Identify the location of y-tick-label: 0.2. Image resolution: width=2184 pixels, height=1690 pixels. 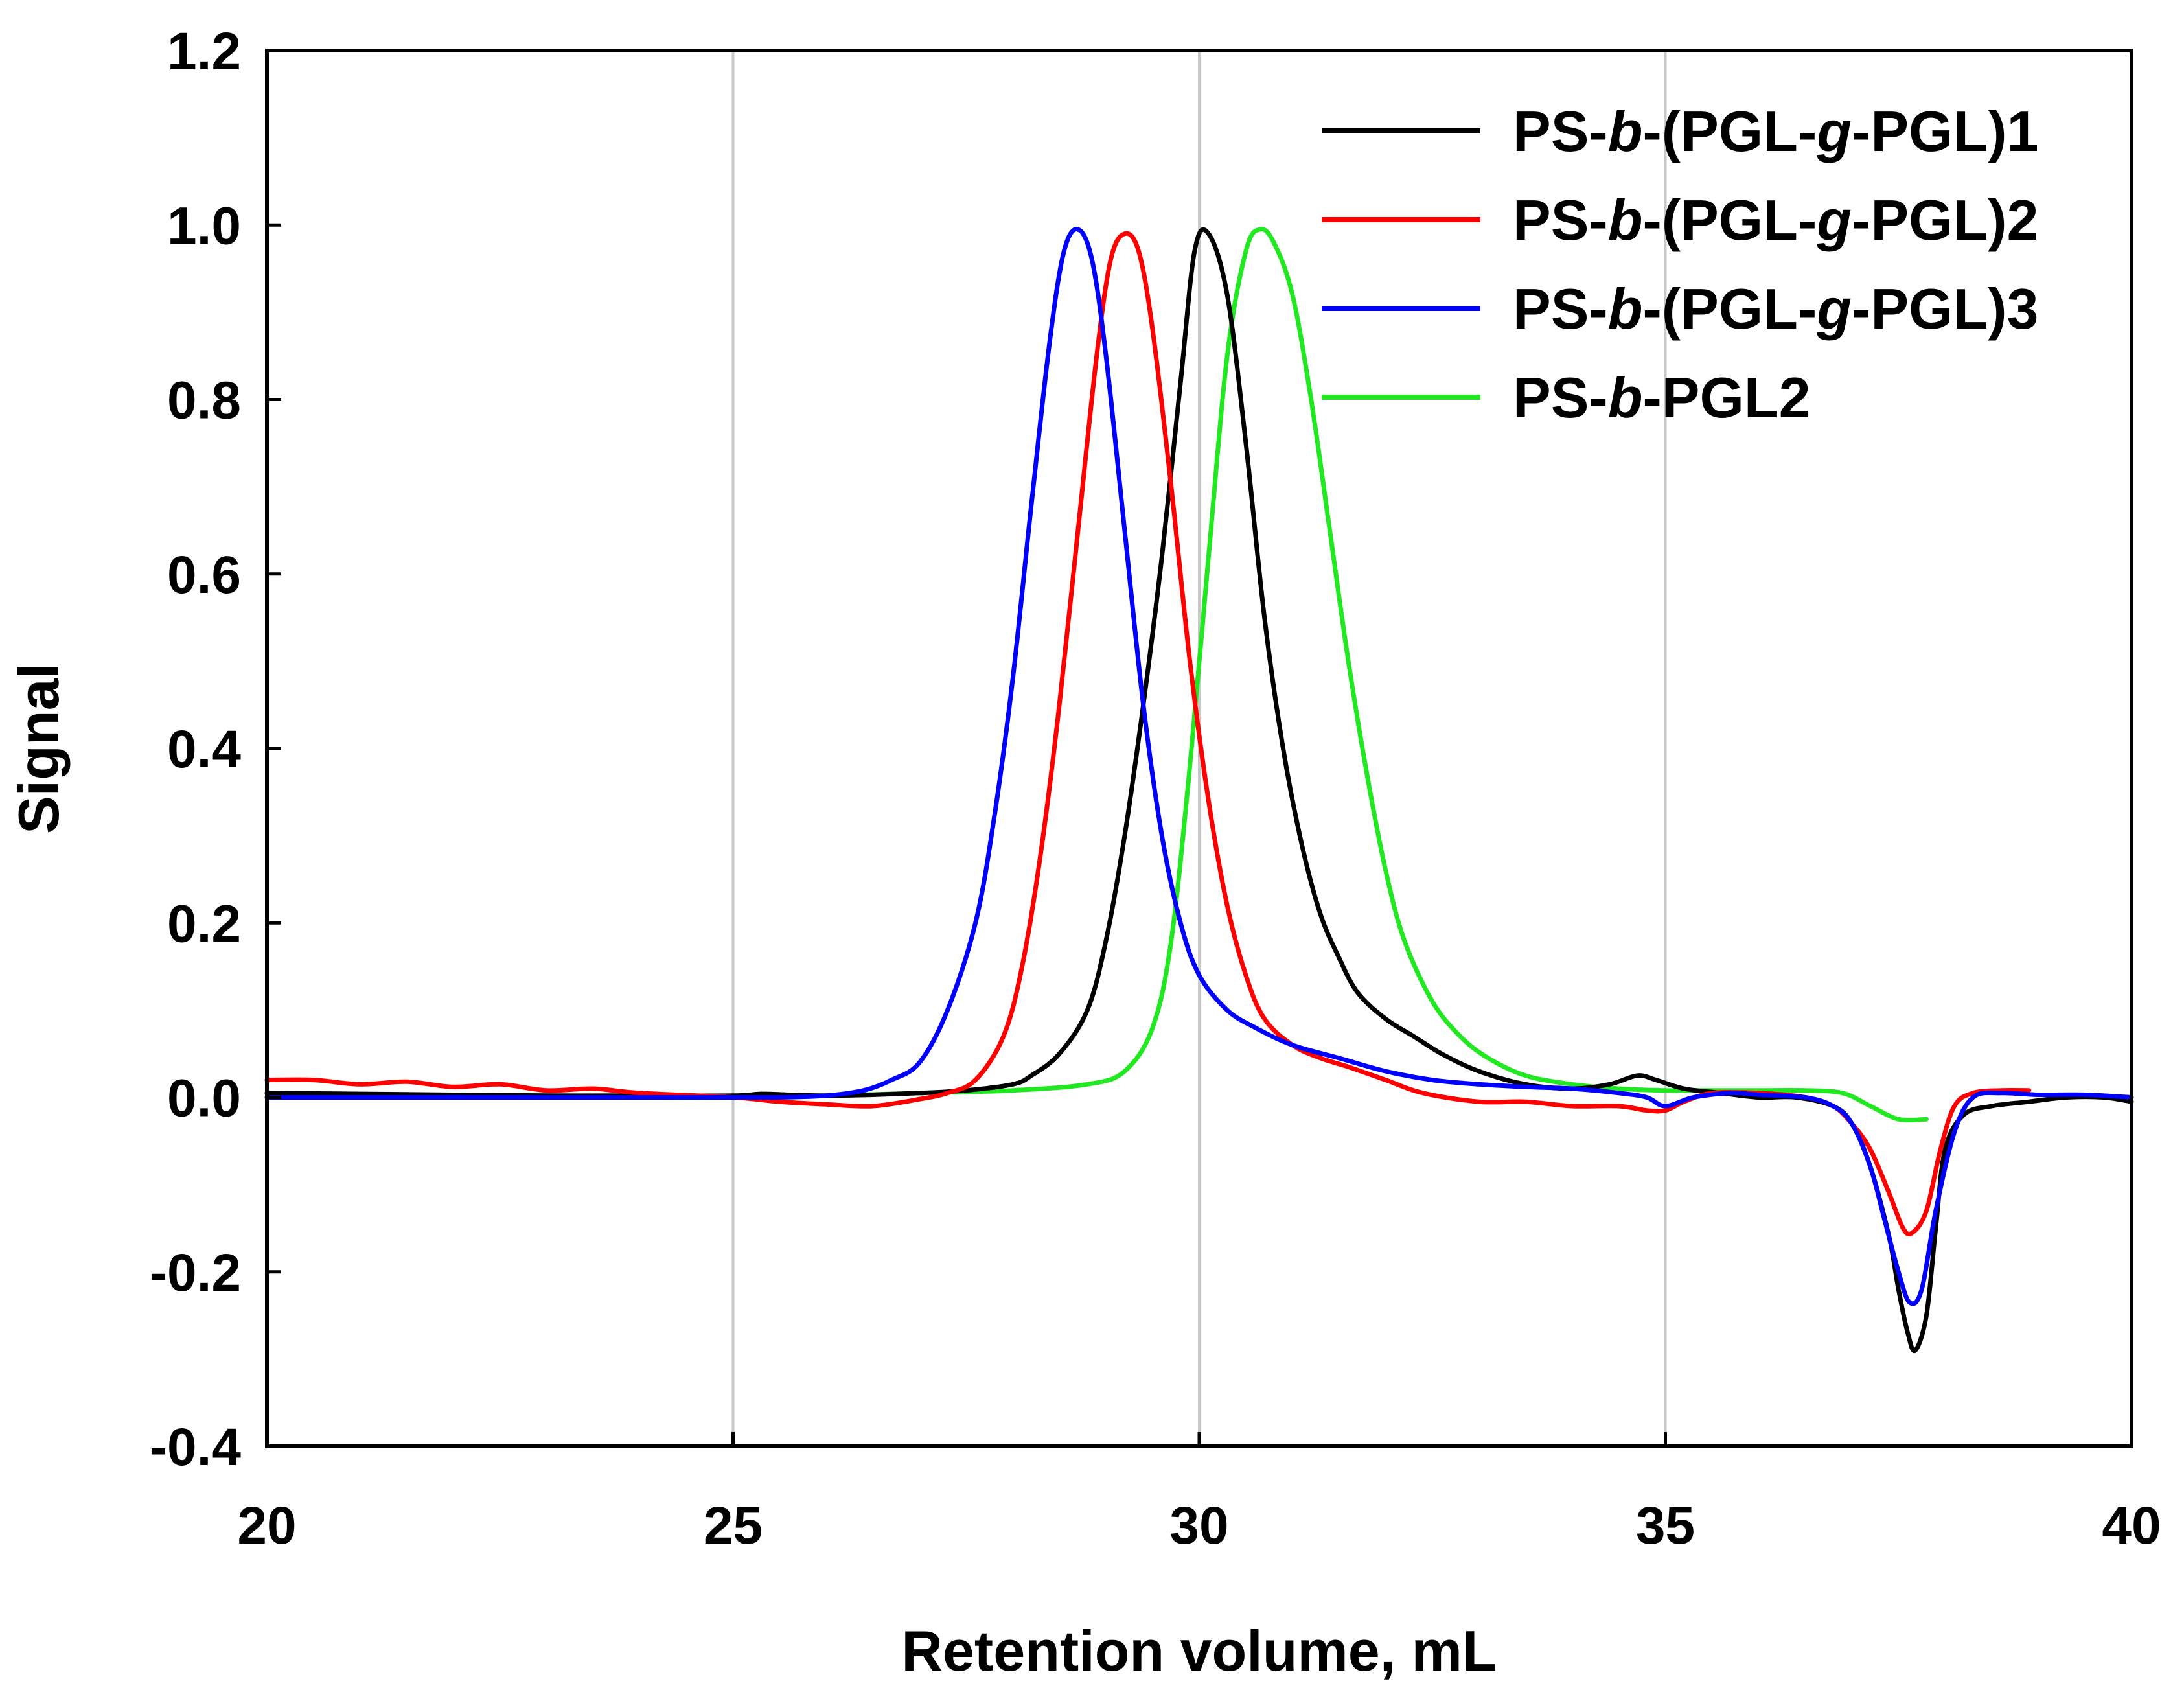
(204, 923).